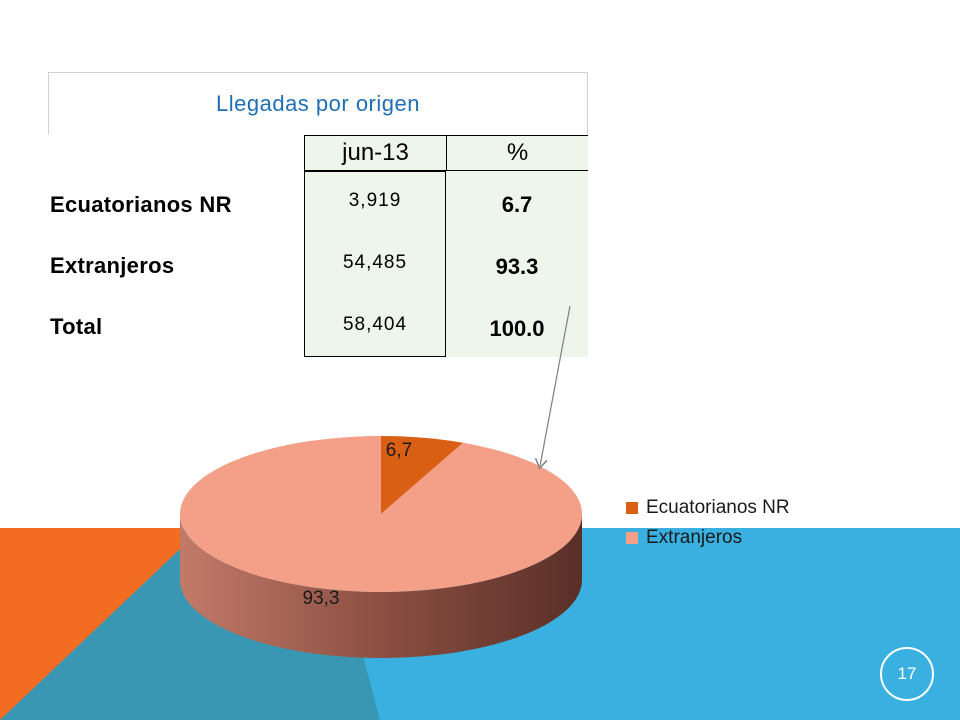  I want to click on pie-side-wall, so click(381, 586).